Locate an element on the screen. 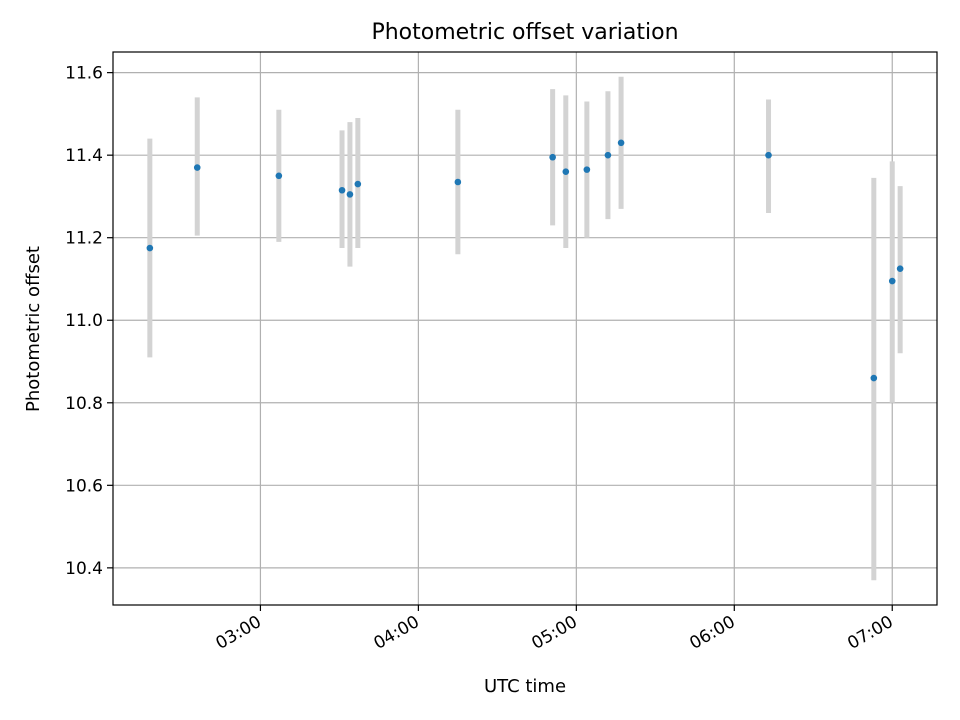 This screenshot has height=720, width=960. y-tick-label: 11.0 is located at coordinates (84, 321).